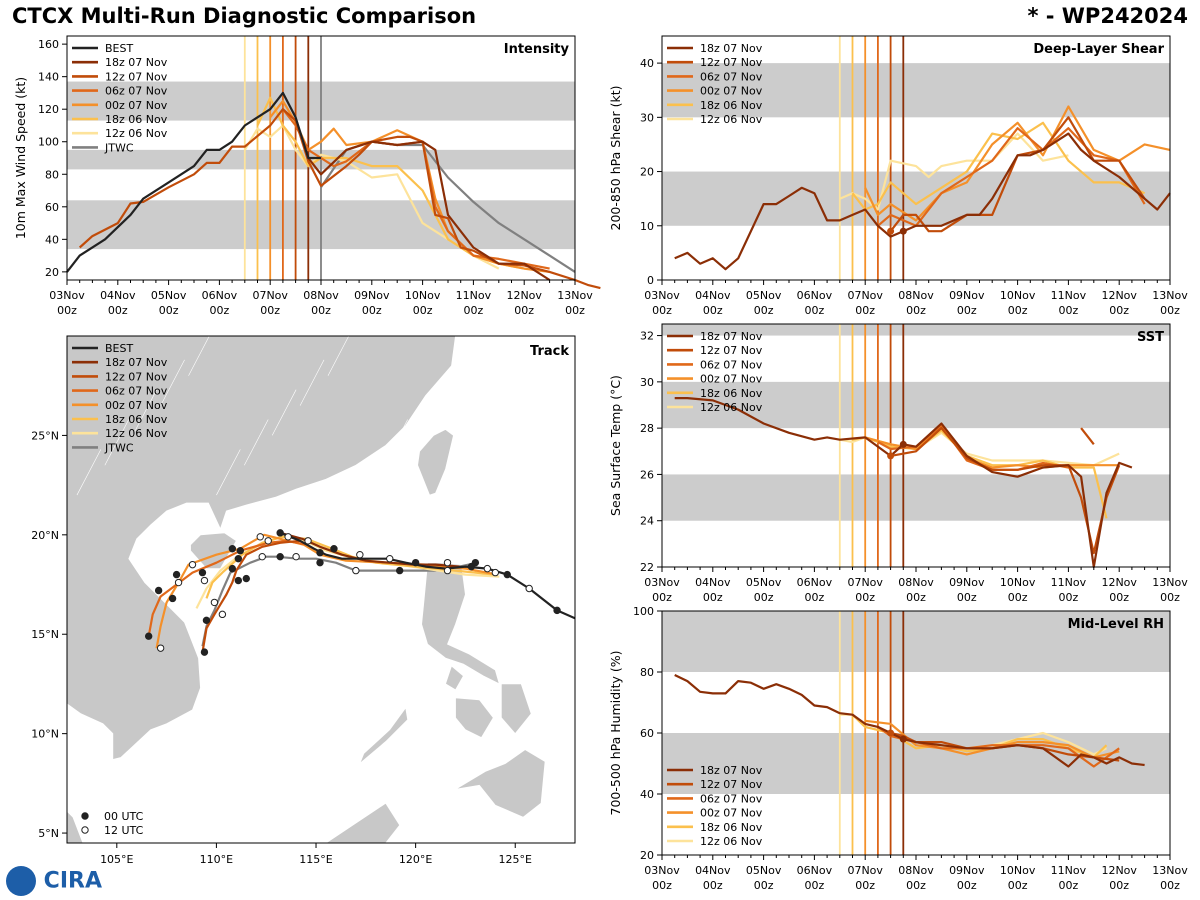  I want to click on rh-legend-label: 18z 06 Nov, so click(731, 827).